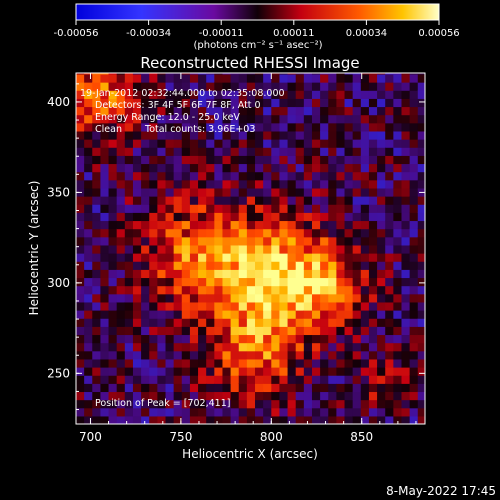 Image resolution: width=500 pixels, height=500 pixels. I want to click on y-tick-label: 400, so click(58, 102).